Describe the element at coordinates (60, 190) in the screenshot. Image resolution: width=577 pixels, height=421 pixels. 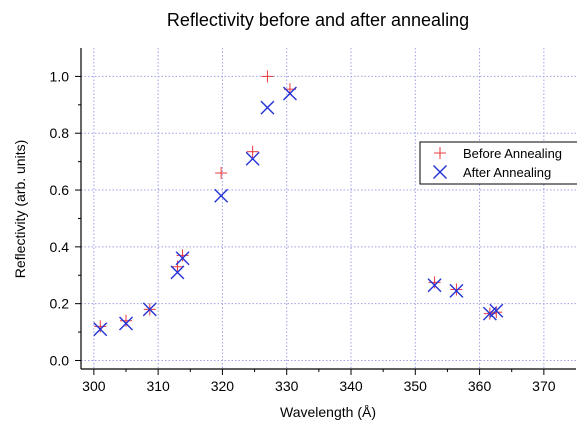
I see `y-tick-label: 0.6` at that location.